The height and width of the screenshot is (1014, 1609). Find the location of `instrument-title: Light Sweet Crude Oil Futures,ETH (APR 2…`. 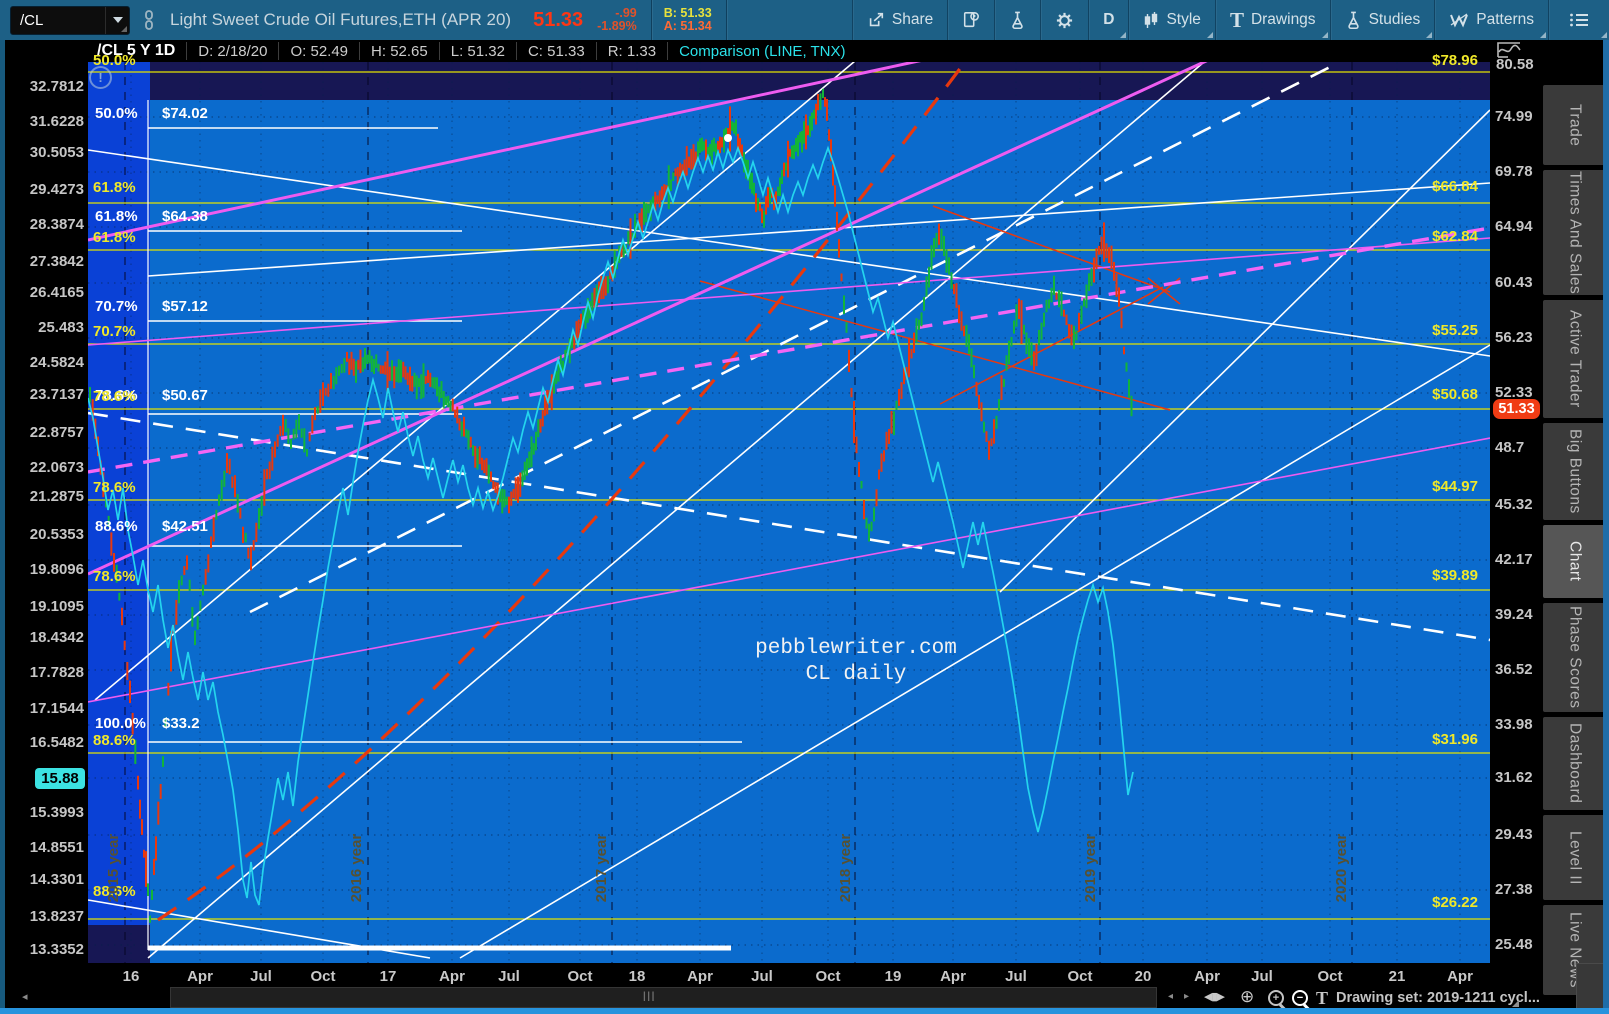

instrument-title: Light Sweet Crude Oil Futures,ETH (APR 2… is located at coordinates (341, 19).